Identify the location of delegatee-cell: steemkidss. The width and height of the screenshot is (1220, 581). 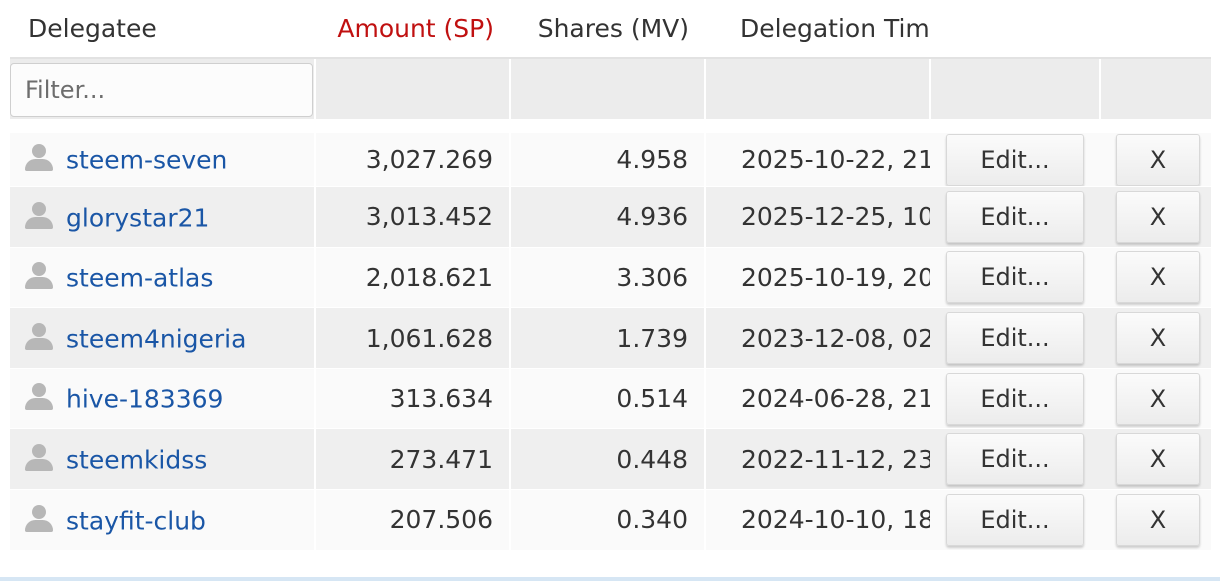
(163, 459).